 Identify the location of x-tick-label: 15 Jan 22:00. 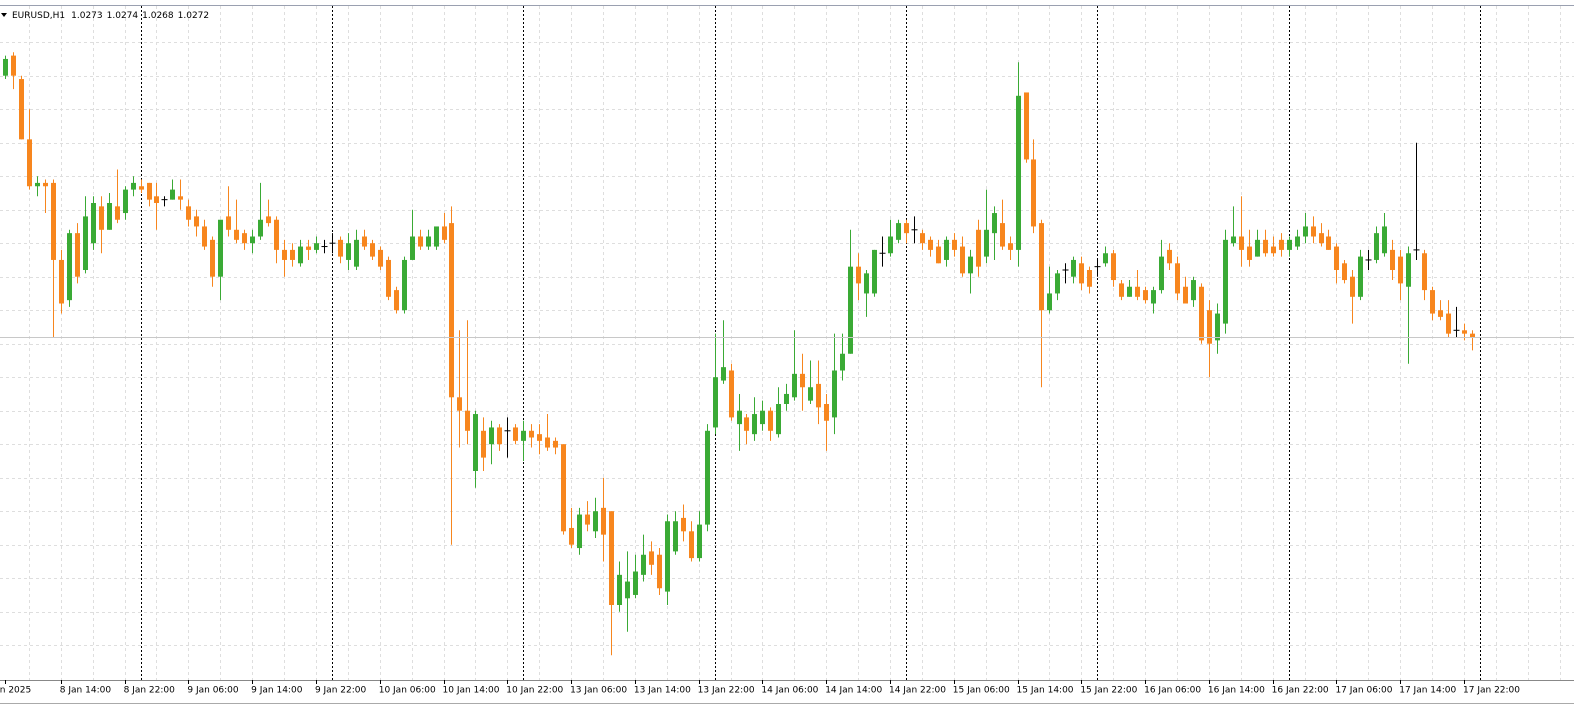
(1108, 691).